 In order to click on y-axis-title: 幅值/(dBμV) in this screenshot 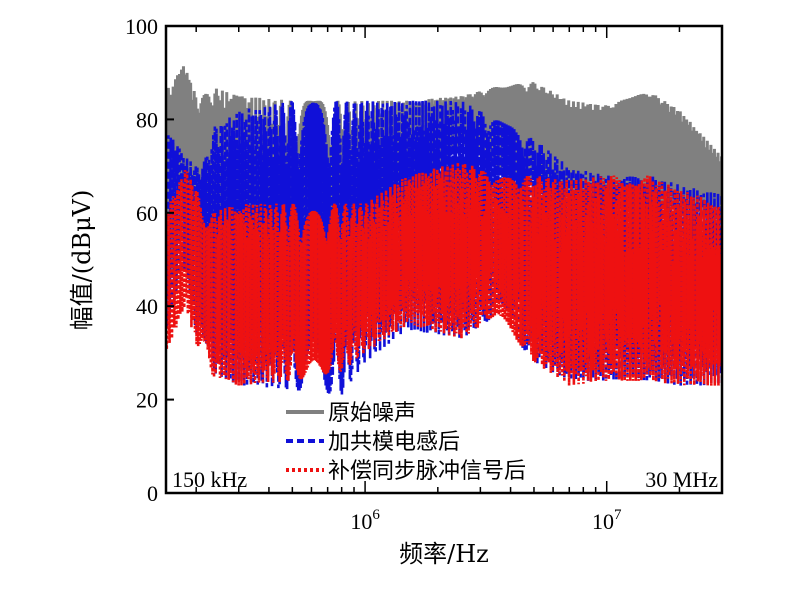, I will do `click(82, 260)`.